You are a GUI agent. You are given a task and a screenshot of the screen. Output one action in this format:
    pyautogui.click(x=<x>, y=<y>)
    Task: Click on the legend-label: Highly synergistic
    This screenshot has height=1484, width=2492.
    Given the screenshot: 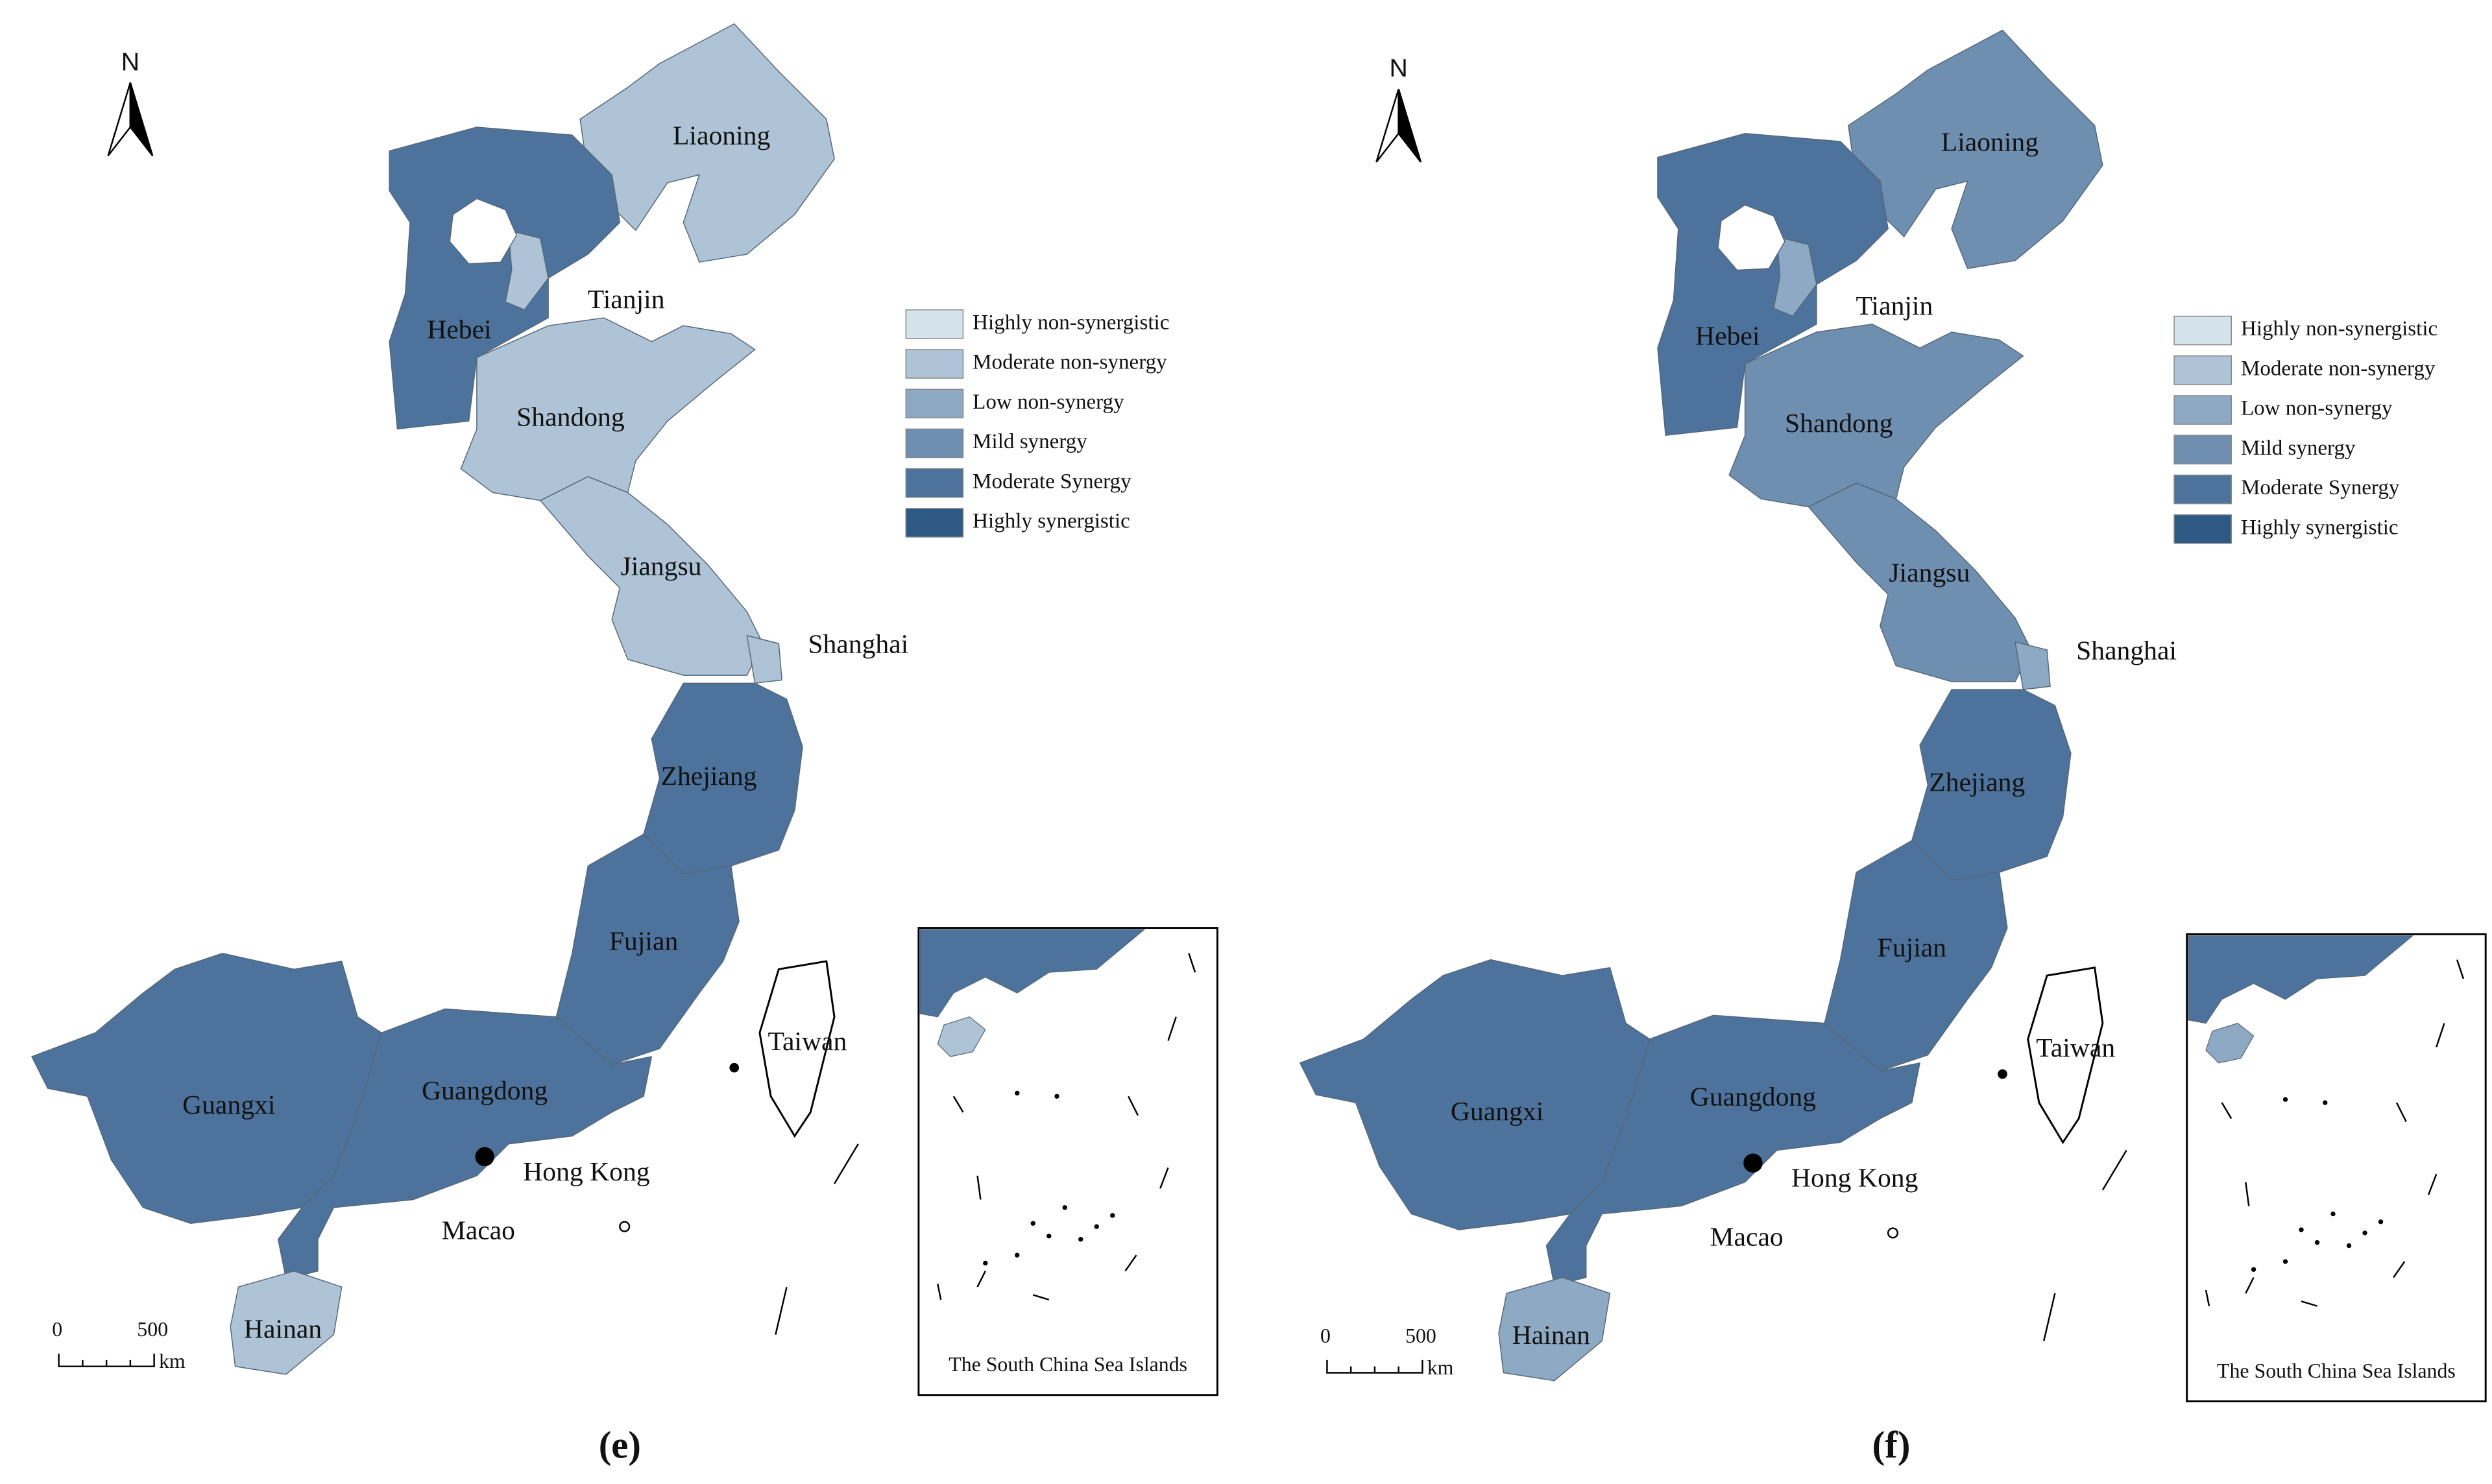 What is the action you would take?
    pyautogui.click(x=2320, y=527)
    